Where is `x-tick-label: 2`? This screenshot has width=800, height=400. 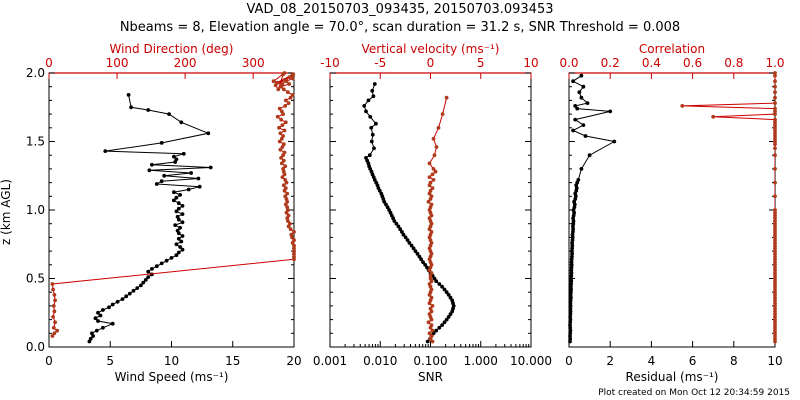
x-tick-label: 2 is located at coordinates (610, 361).